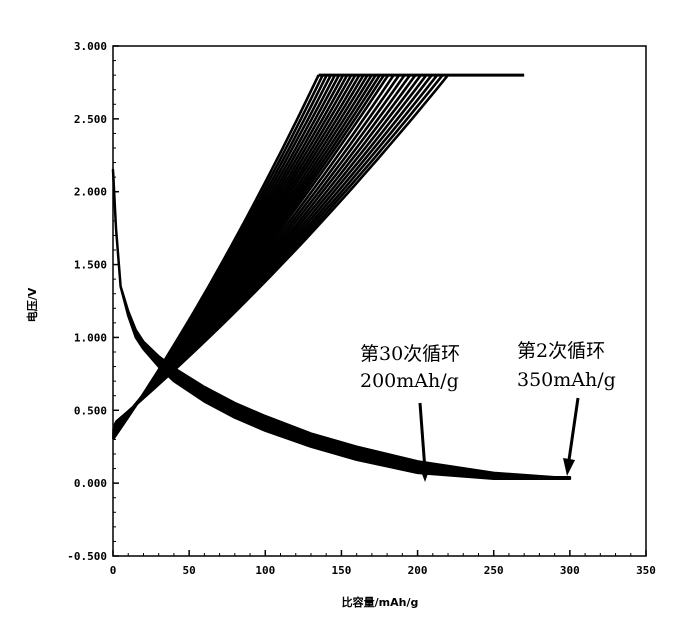 This screenshot has width=686, height=625. What do you see at coordinates (410, 354) in the screenshot?
I see `annotation-cycle-30-label: 第30次循环` at bounding box center [410, 354].